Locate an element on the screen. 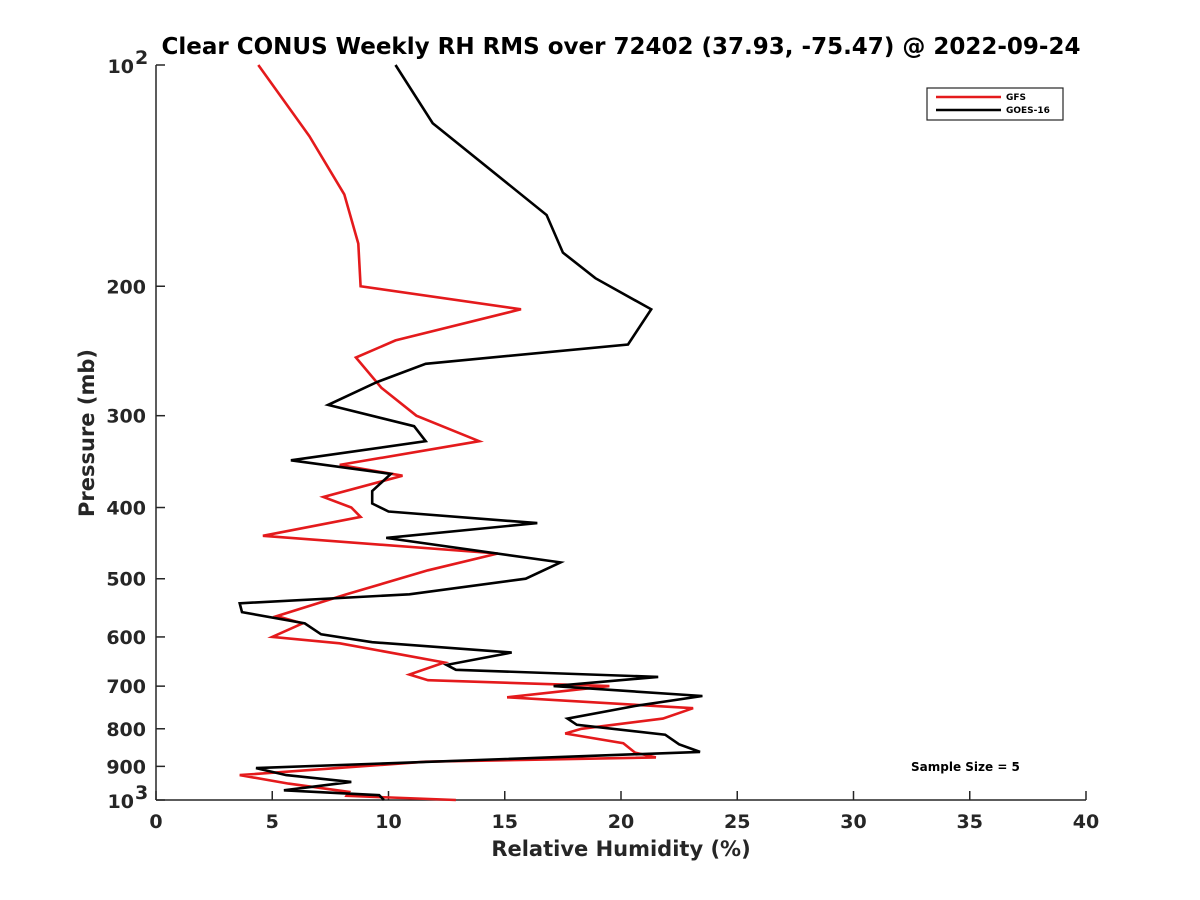  sample-size-annotation: Sample Size = 5 is located at coordinates (965, 767).